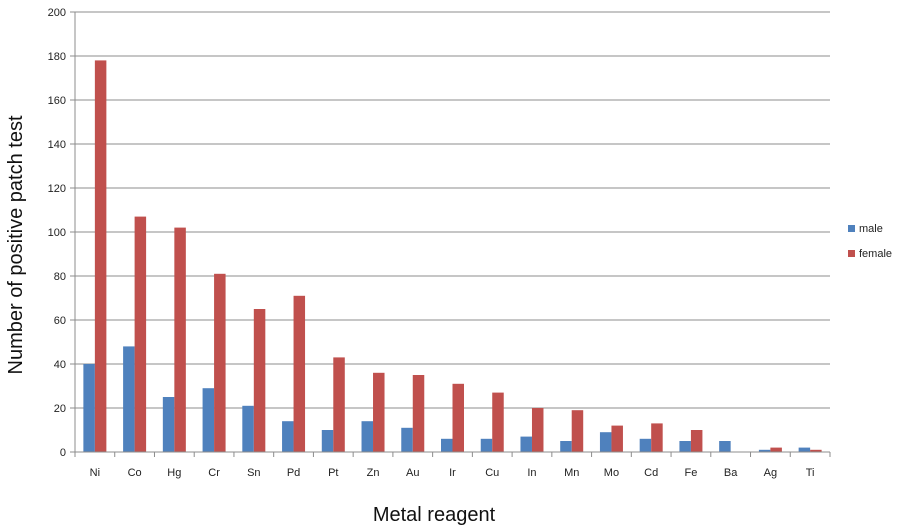  I want to click on bar-male-Mo, so click(605, 442).